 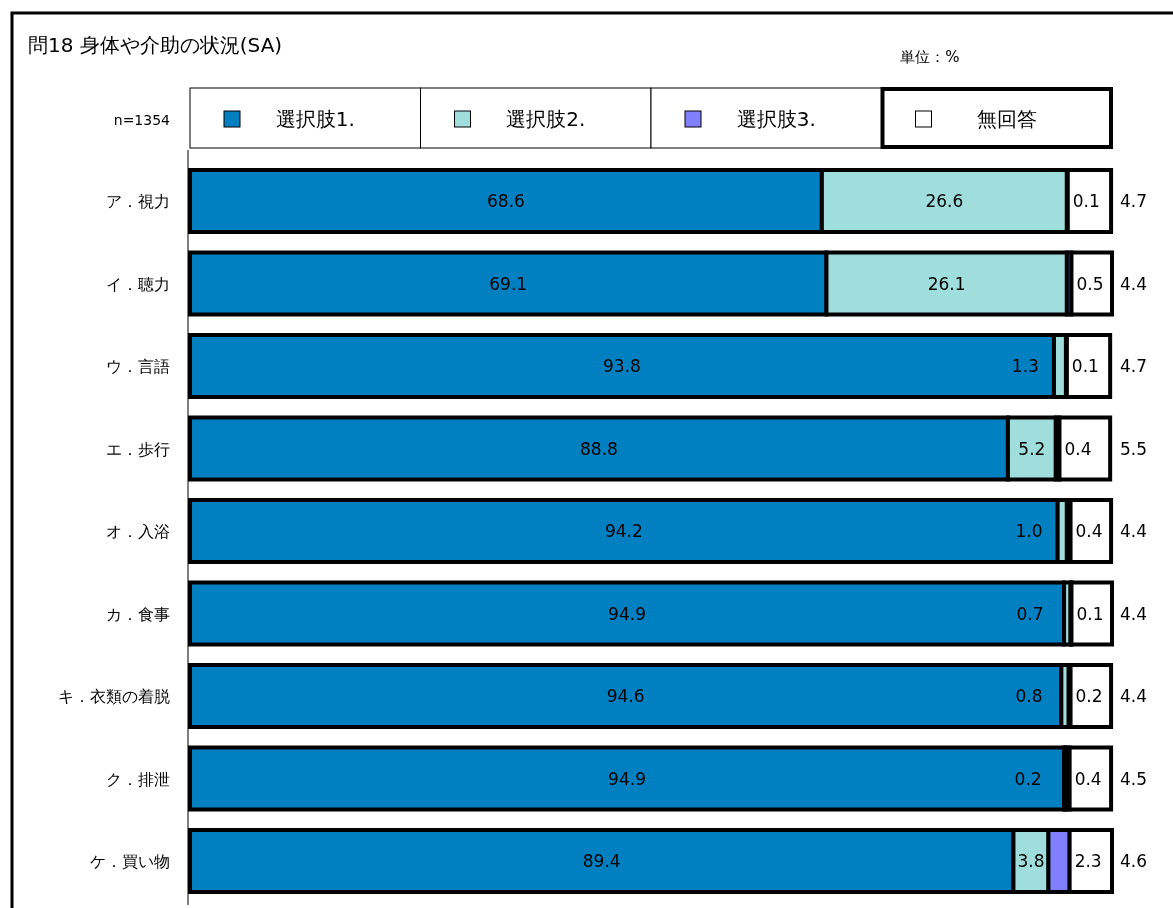 I want to click on data-label: 4.6, so click(x=1134, y=861).